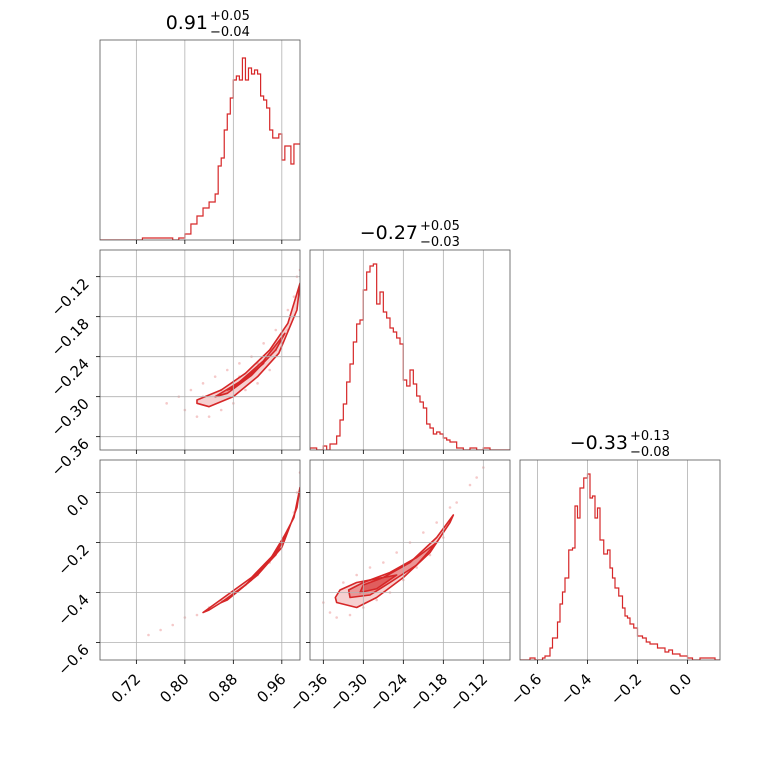 Image resolution: width=760 pixels, height=760 pixels. Describe the element at coordinates (199, 688) in the screenshot. I see `x-tick-labels-0: 0.72 0.80 0.88 0.96` at that location.